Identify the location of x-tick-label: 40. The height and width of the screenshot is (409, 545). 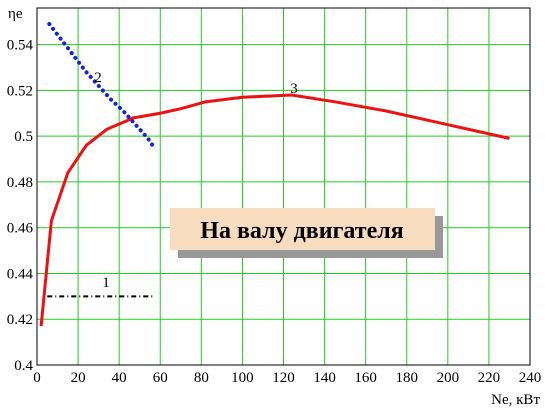
(119, 378).